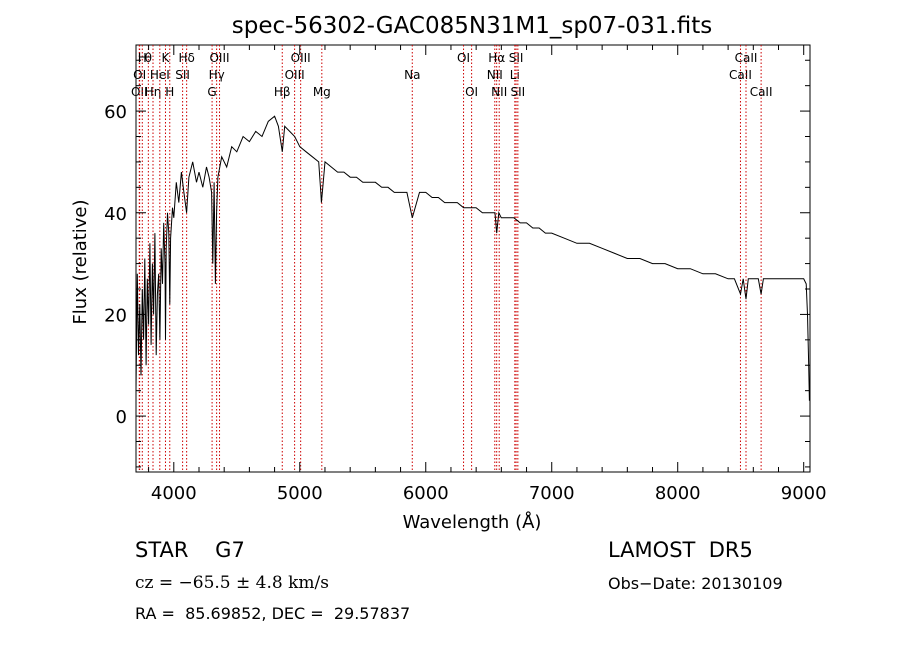 This screenshot has width=900, height=649. Describe the element at coordinates (115, 112) in the screenshot. I see `y-tick-label-60: 60` at that location.